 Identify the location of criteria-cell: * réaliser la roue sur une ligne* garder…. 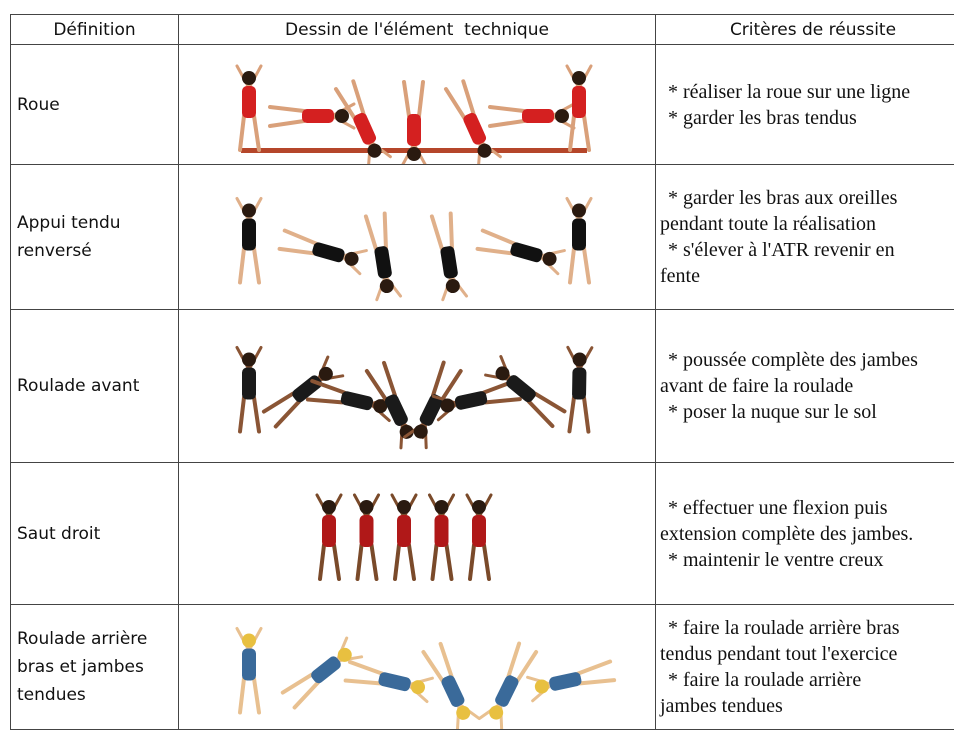
(805, 105).